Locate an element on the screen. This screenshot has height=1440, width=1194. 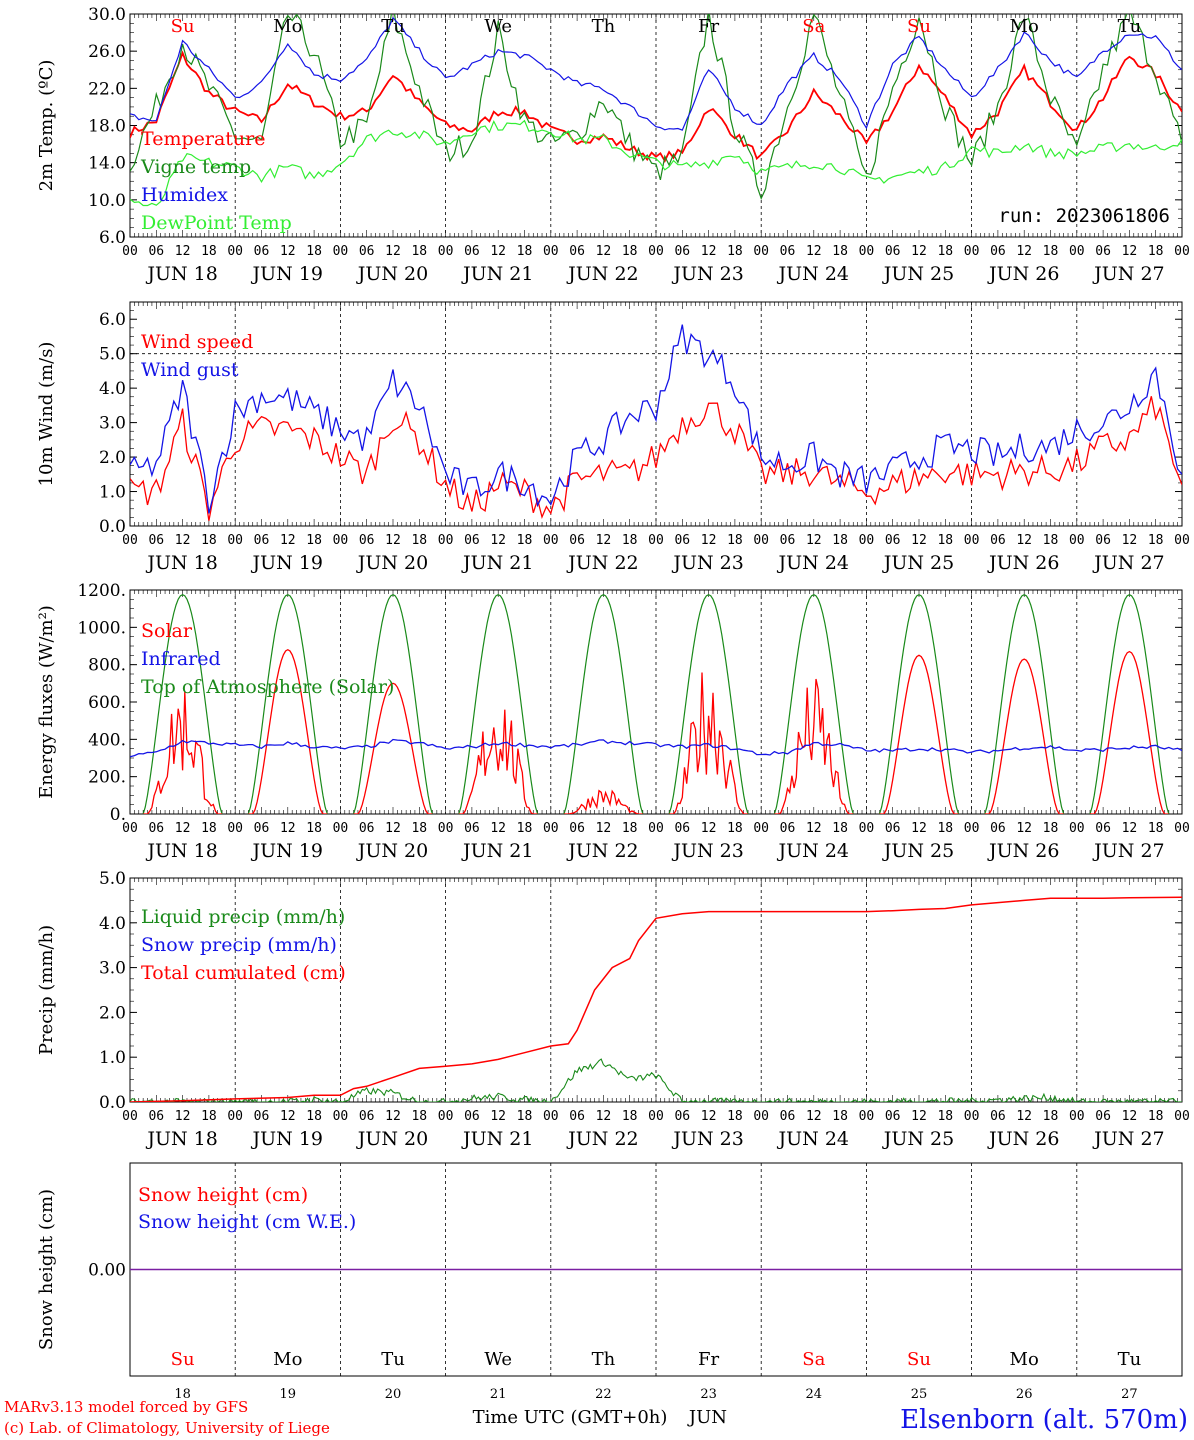
date-label: 19 is located at coordinates (288, 1394).